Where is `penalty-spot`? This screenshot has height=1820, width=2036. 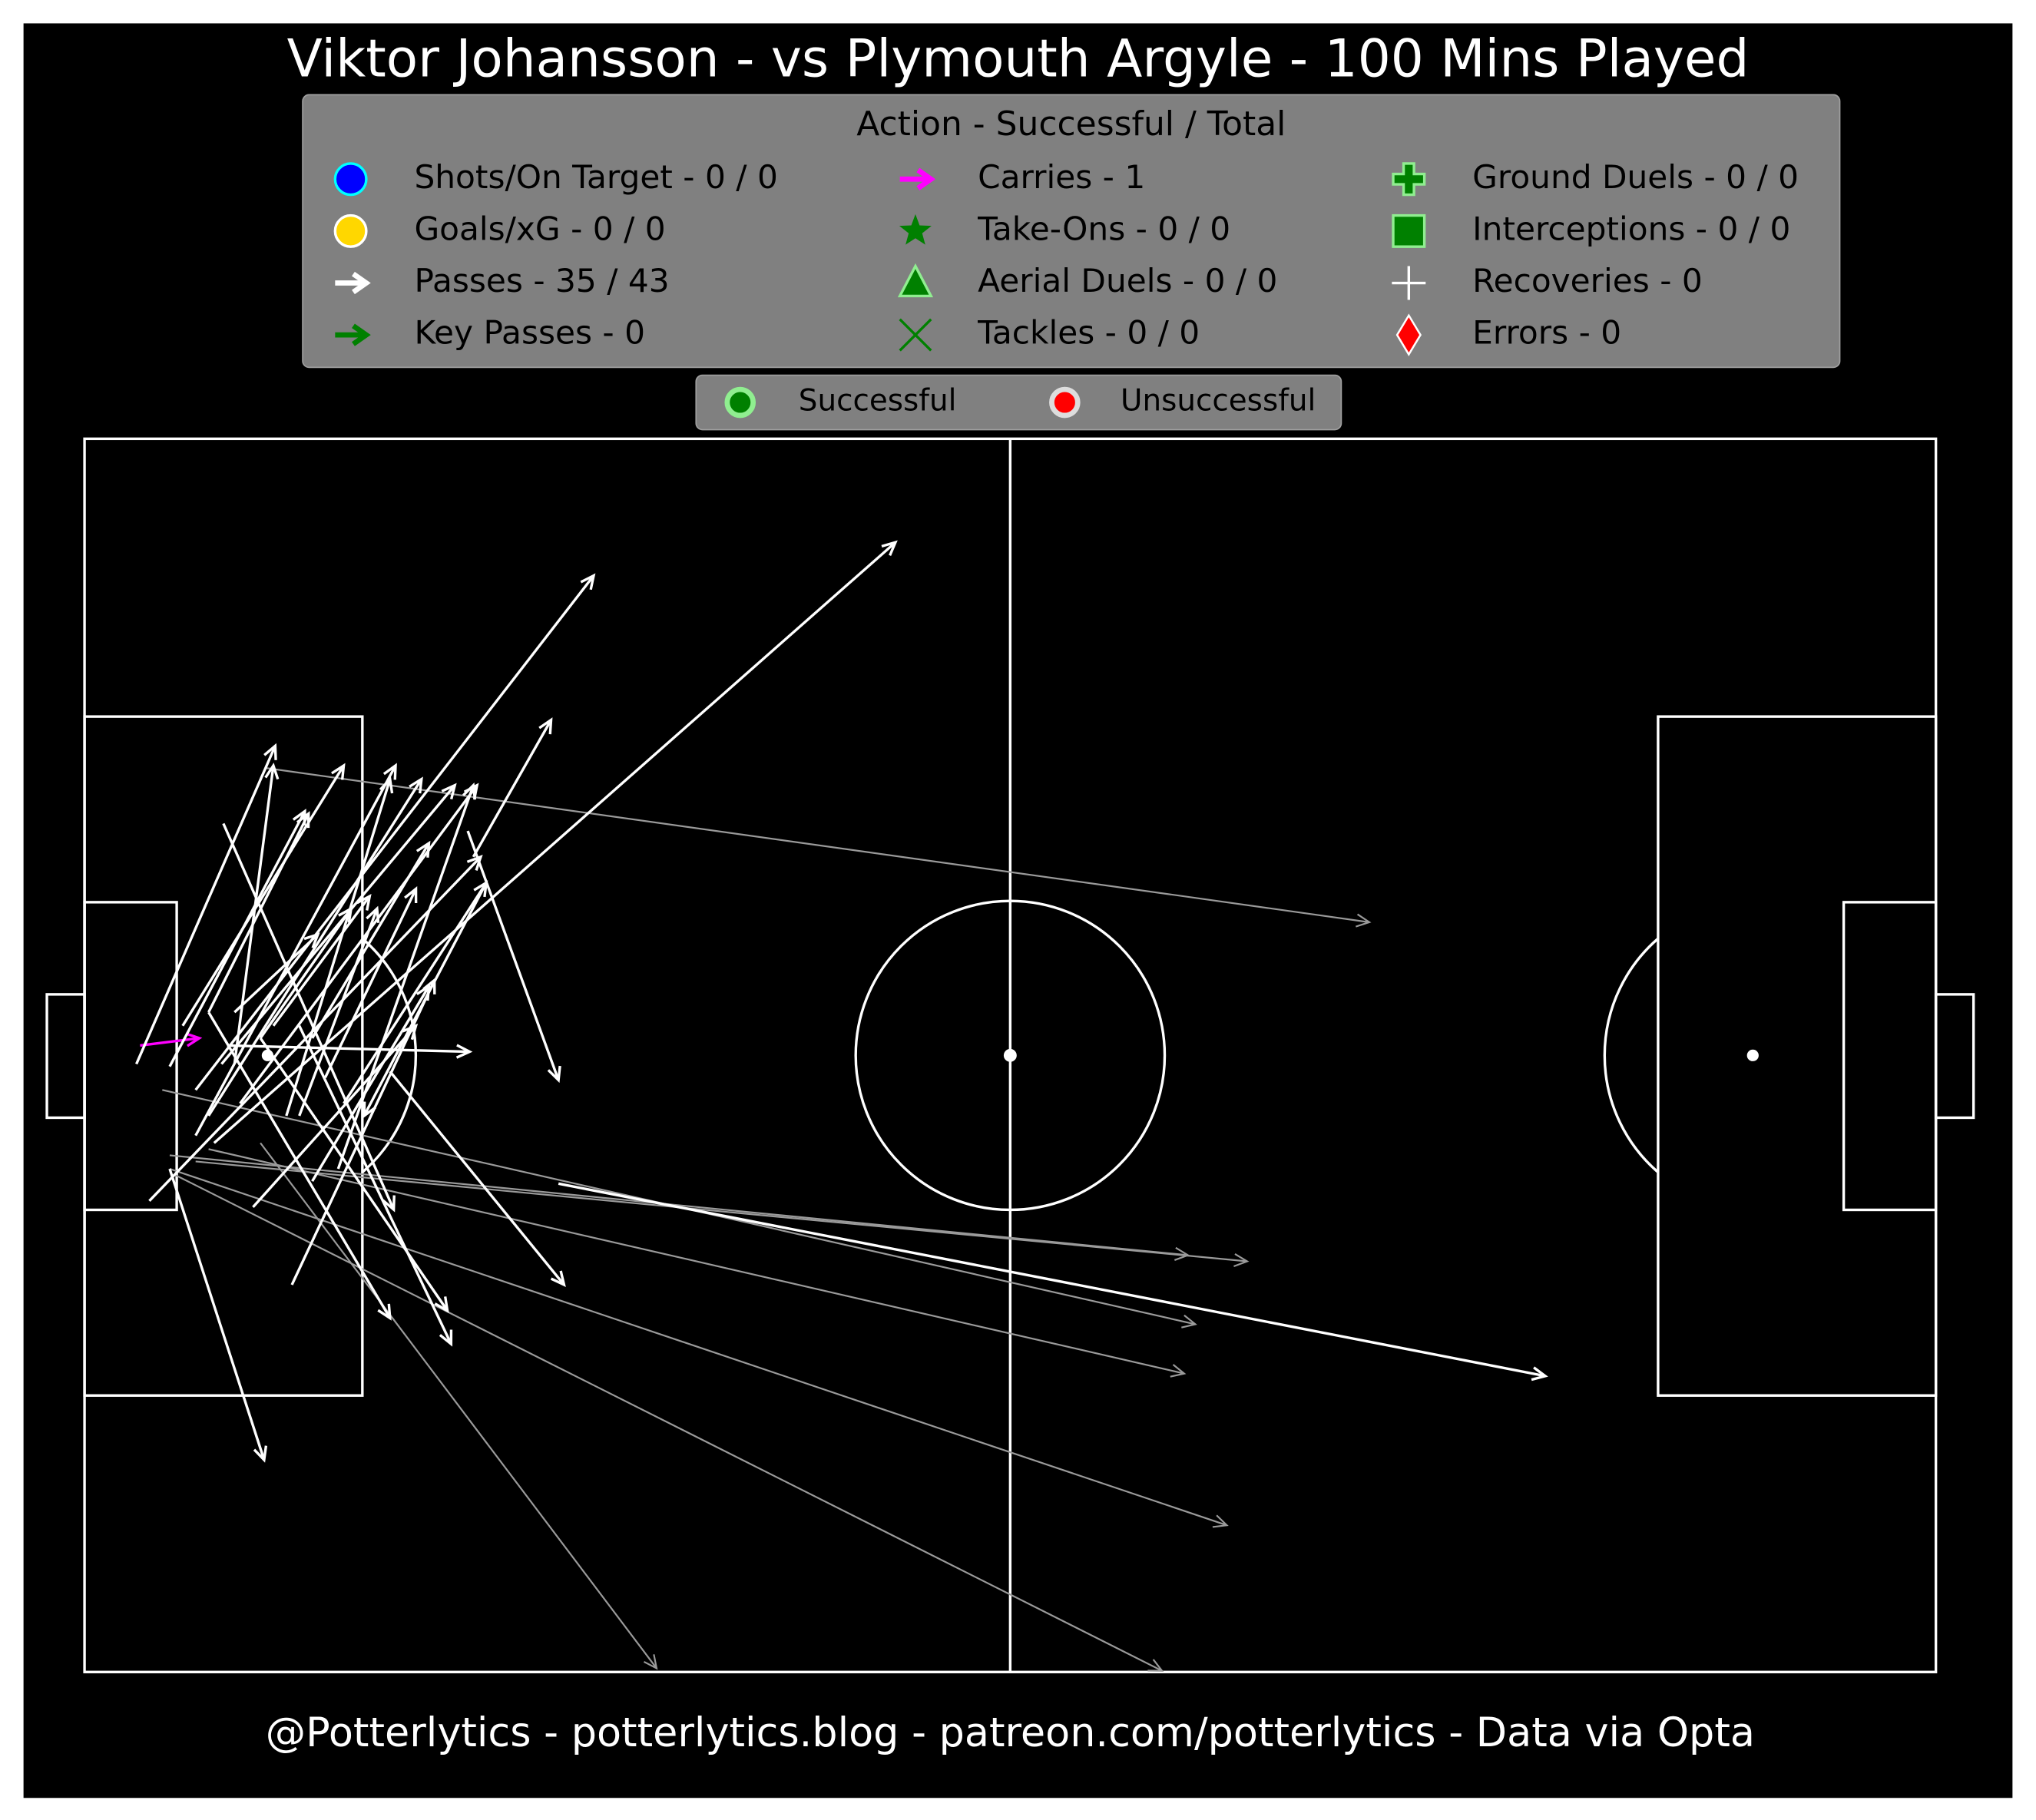
penalty-spot is located at coordinates (1752, 1055).